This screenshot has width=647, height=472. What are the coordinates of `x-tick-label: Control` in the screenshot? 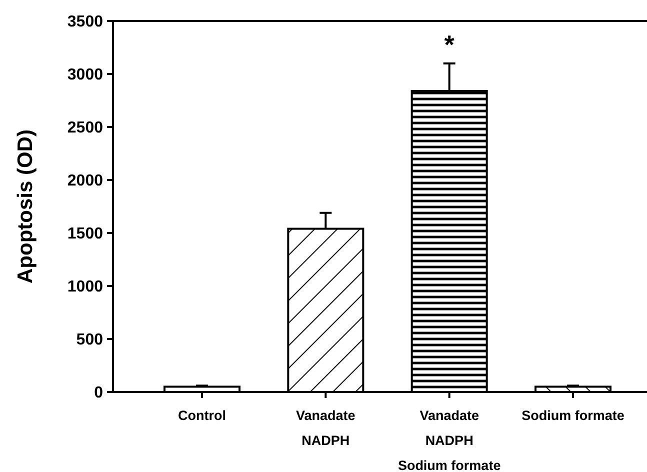 It's located at (202, 415).